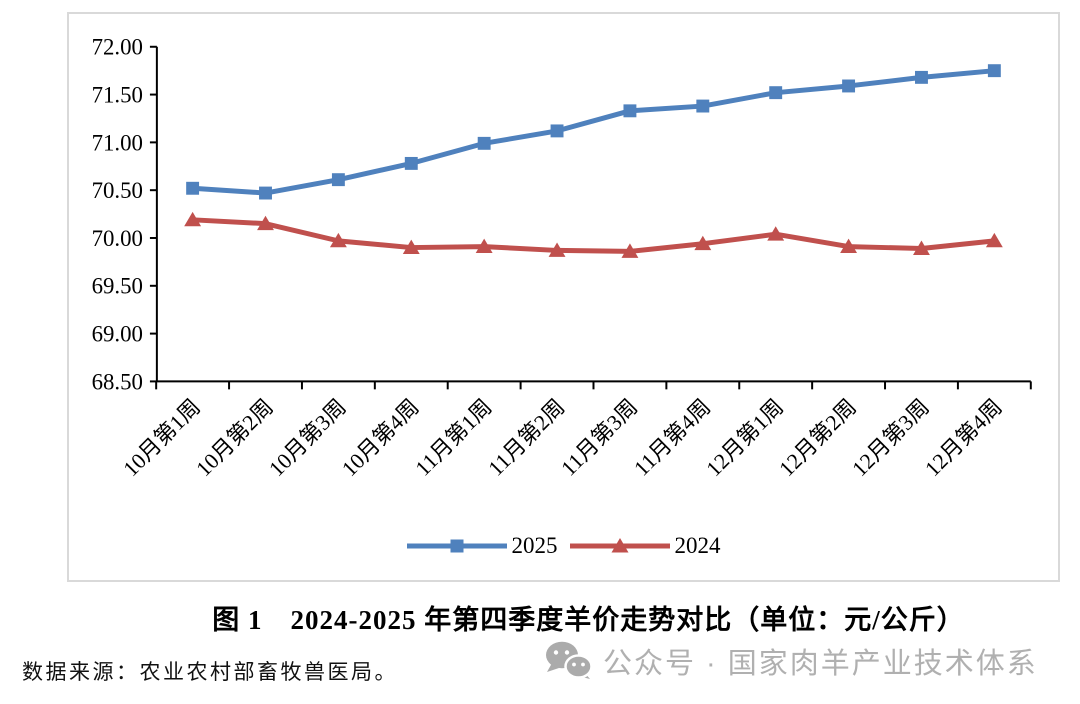 Image resolution: width=1080 pixels, height=704 pixels. What do you see at coordinates (672, 438) in the screenshot?
I see `x-axis-label: 11月第4周` at bounding box center [672, 438].